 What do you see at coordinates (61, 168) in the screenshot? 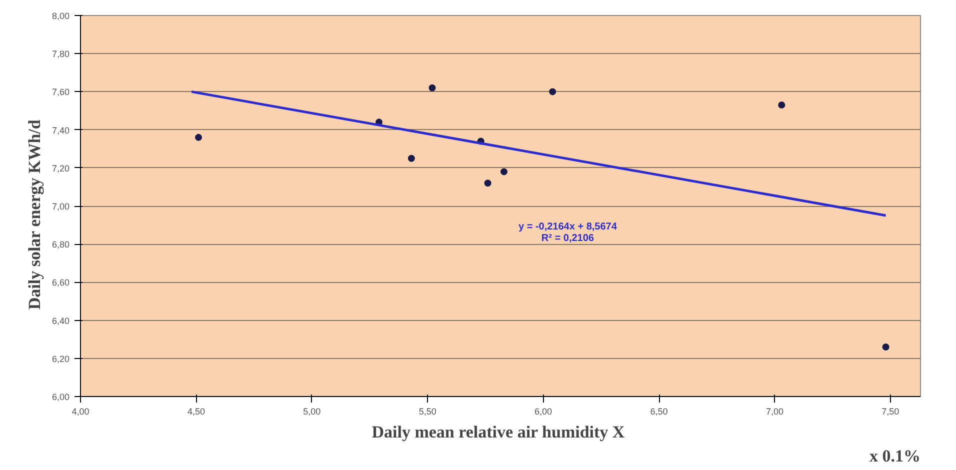
I see `y-tick-label: 7,20` at bounding box center [61, 168].